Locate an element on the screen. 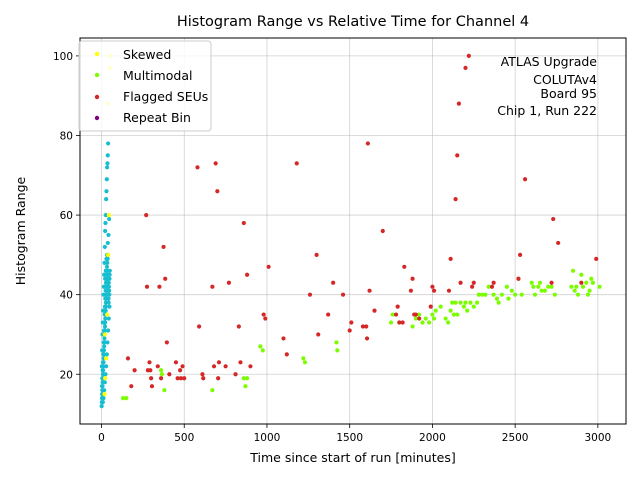 This screenshot has width=640, height=480. y-tick-label: 80 is located at coordinates (66, 136).